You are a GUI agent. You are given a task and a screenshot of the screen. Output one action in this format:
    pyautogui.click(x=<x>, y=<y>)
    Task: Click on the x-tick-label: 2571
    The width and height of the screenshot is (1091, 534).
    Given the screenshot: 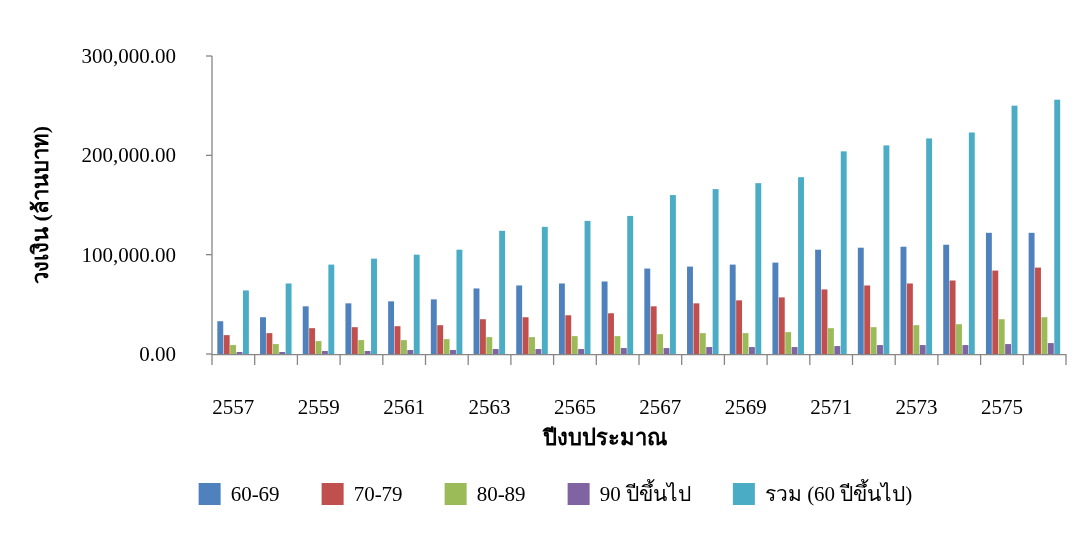 What is the action you would take?
    pyautogui.click(x=831, y=407)
    